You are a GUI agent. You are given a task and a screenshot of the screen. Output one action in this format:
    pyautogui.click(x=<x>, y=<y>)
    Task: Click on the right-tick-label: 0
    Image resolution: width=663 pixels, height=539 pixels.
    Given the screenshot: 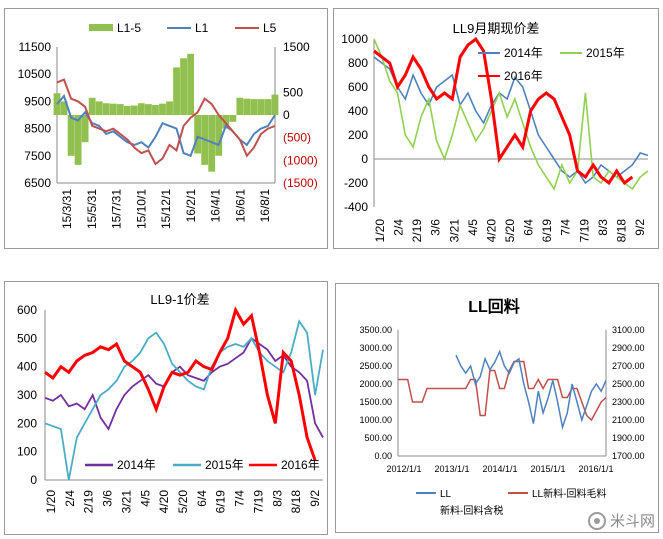 What is the action you would take?
    pyautogui.click(x=286, y=115)
    